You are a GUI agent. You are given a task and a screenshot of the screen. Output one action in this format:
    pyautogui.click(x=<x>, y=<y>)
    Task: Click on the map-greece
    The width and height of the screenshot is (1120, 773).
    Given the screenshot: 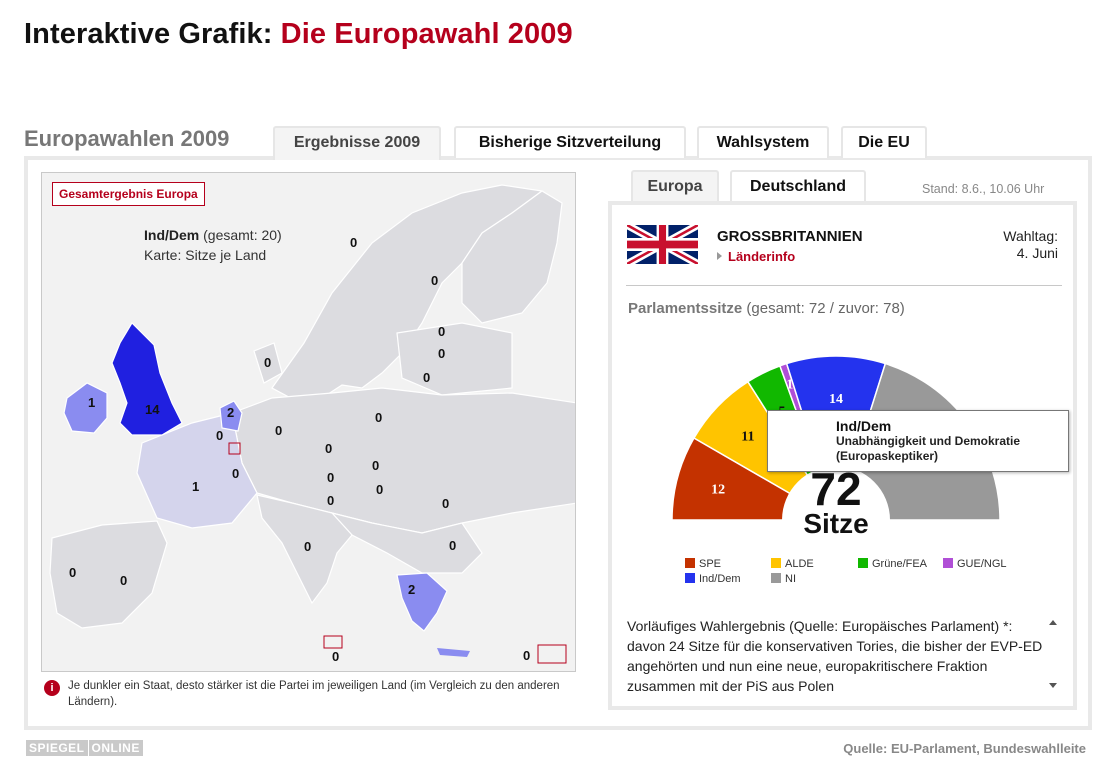 What is the action you would take?
    pyautogui.click(x=422, y=602)
    